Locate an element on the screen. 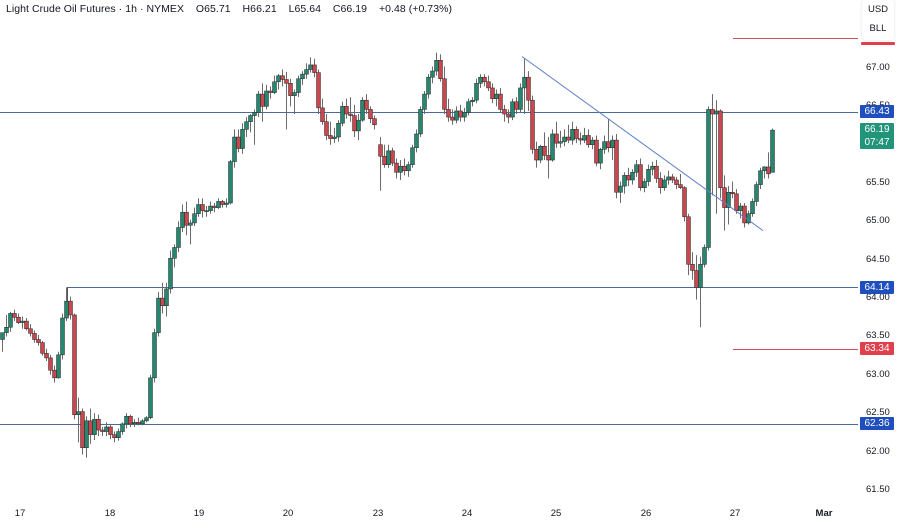  time-tick-label: 18 is located at coordinates (110, 513).